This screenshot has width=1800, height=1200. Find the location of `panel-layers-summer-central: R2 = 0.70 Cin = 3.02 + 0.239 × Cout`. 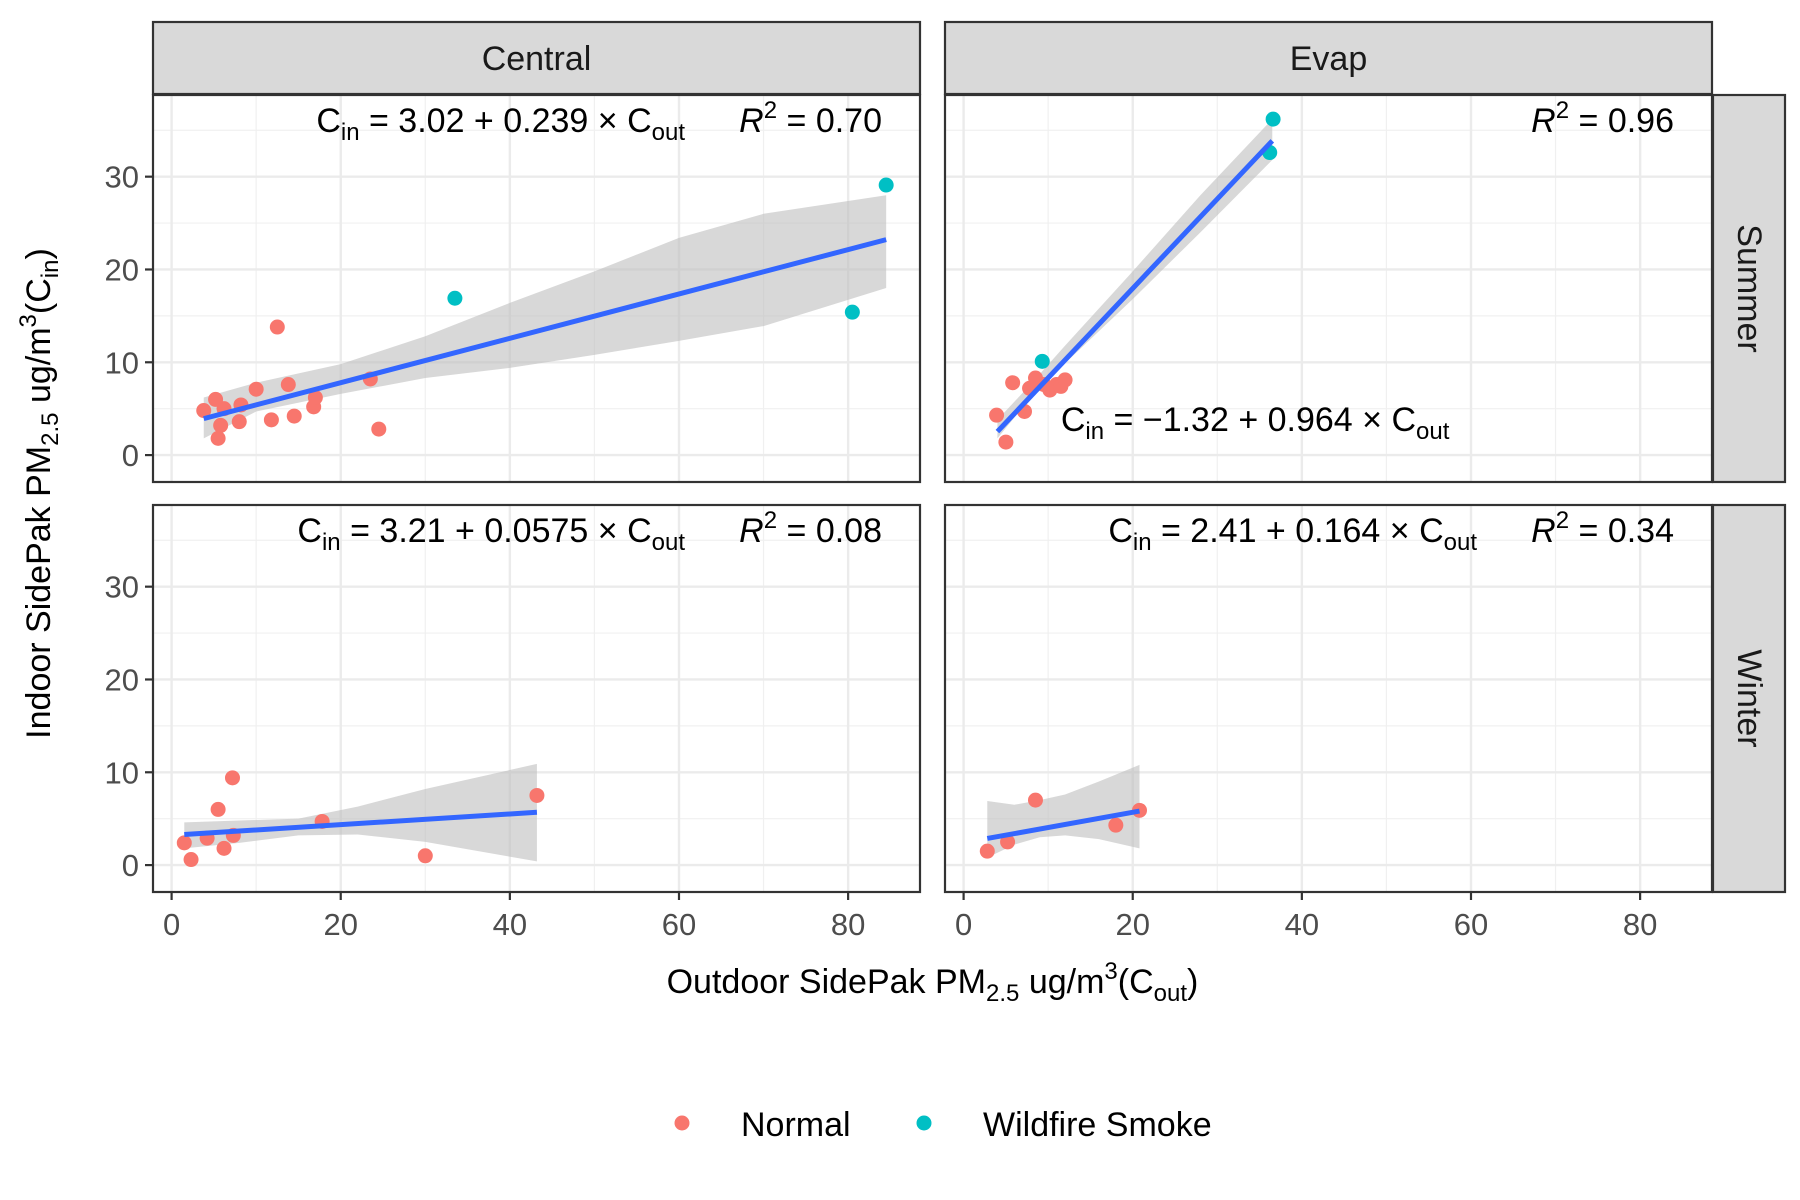

panel-layers-summer-central: R2 = 0.70 Cin = 3.02 + 0.239 × Cout is located at coordinates (545, 271).